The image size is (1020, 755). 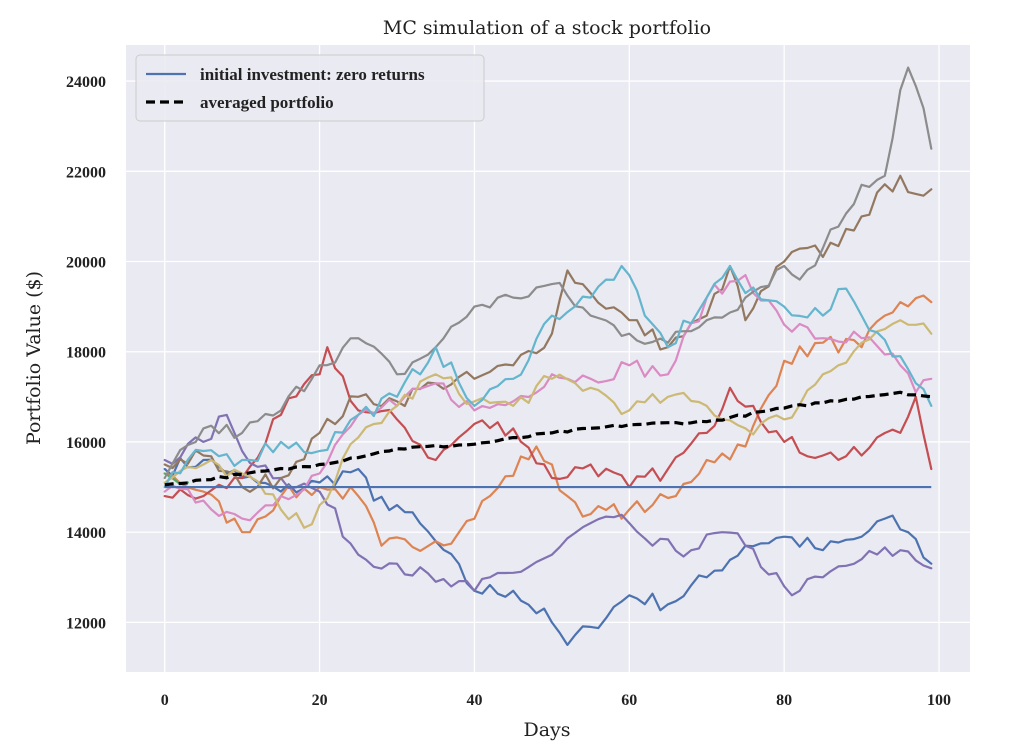 I want to click on y-tick-label: 14000, so click(x=86, y=533).